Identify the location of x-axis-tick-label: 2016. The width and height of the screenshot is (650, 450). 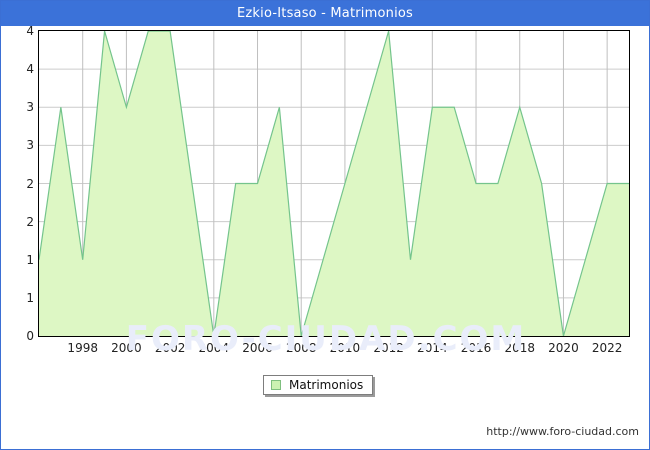
(476, 348).